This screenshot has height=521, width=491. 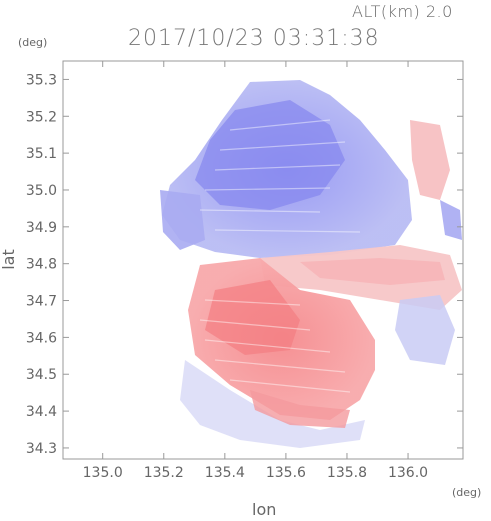 What do you see at coordinates (41, 80) in the screenshot?
I see `y-tick-label: 35.3` at bounding box center [41, 80].